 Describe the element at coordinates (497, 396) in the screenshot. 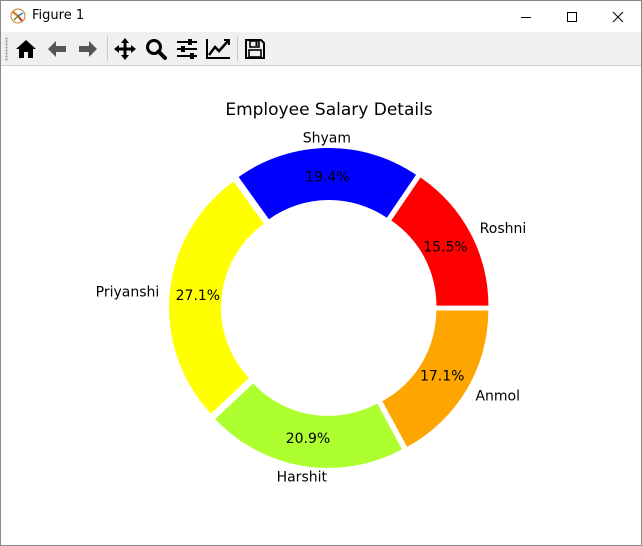

I see `slice-label-anmol: Anmol` at that location.